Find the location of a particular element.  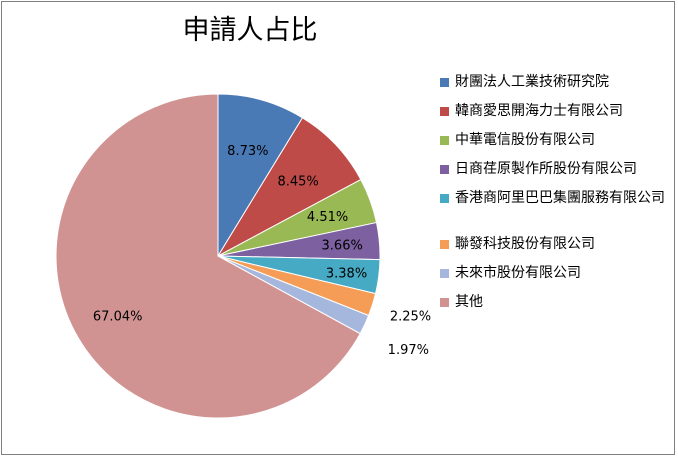

legend-label: 其他 is located at coordinates (469, 302).